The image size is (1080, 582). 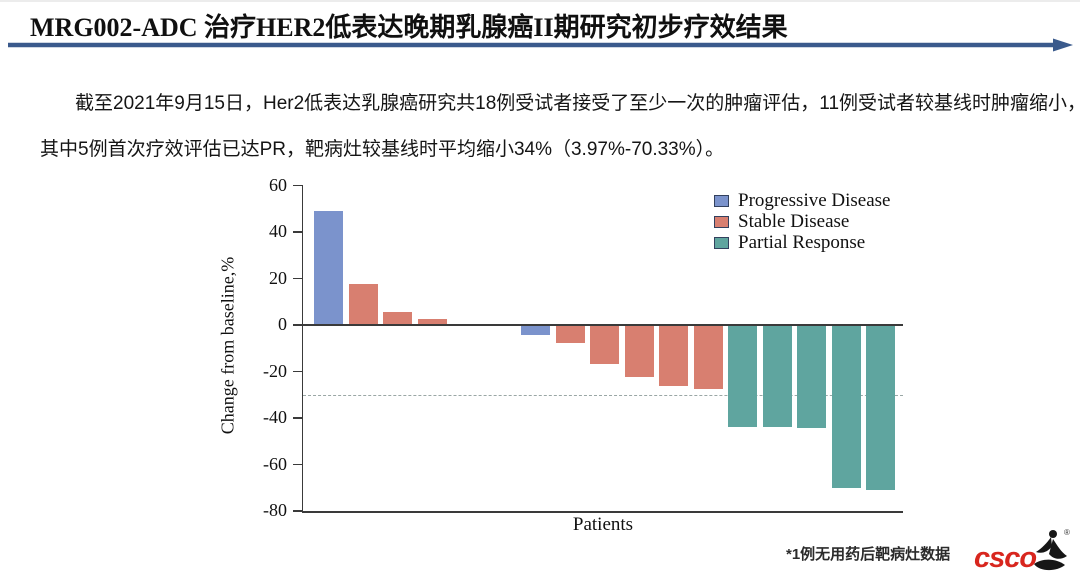 I want to click on y-tick-label: -80, so click(x=275, y=510).